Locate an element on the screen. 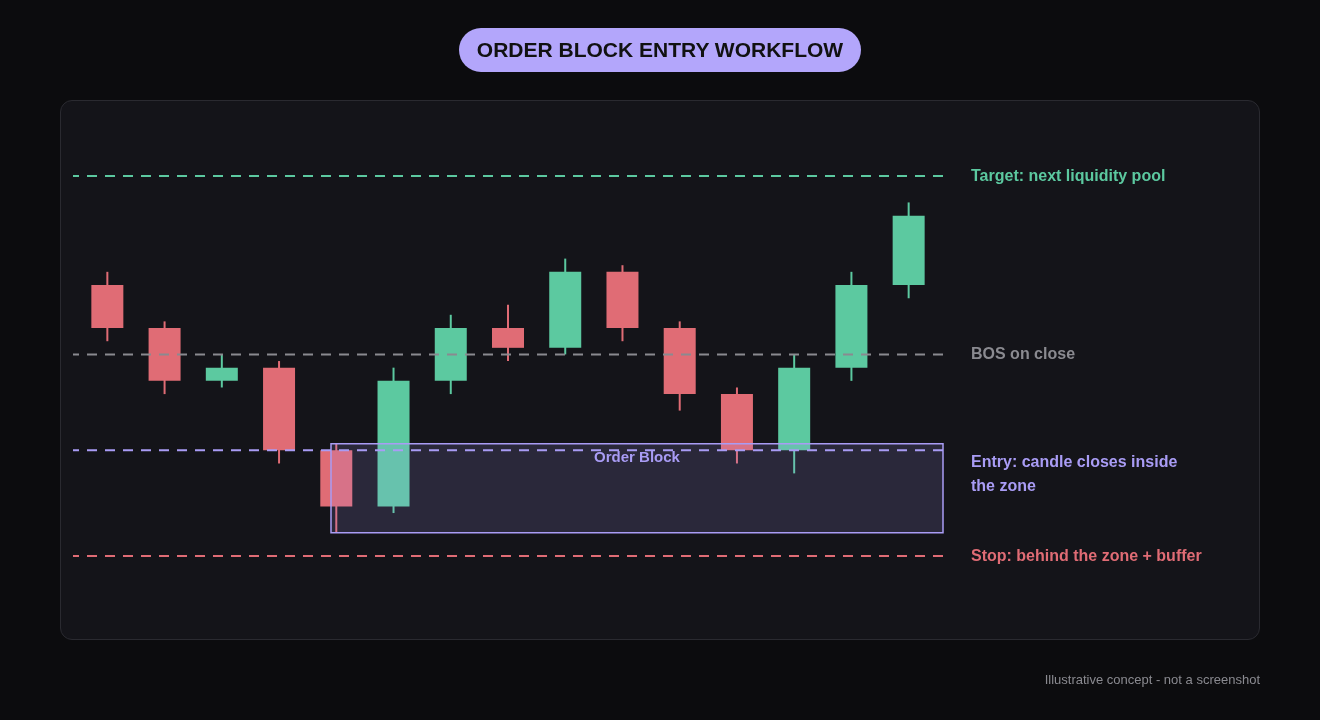 The image size is (1320, 720). ref-line-label: Target: next liquidity pool is located at coordinates (1068, 175).